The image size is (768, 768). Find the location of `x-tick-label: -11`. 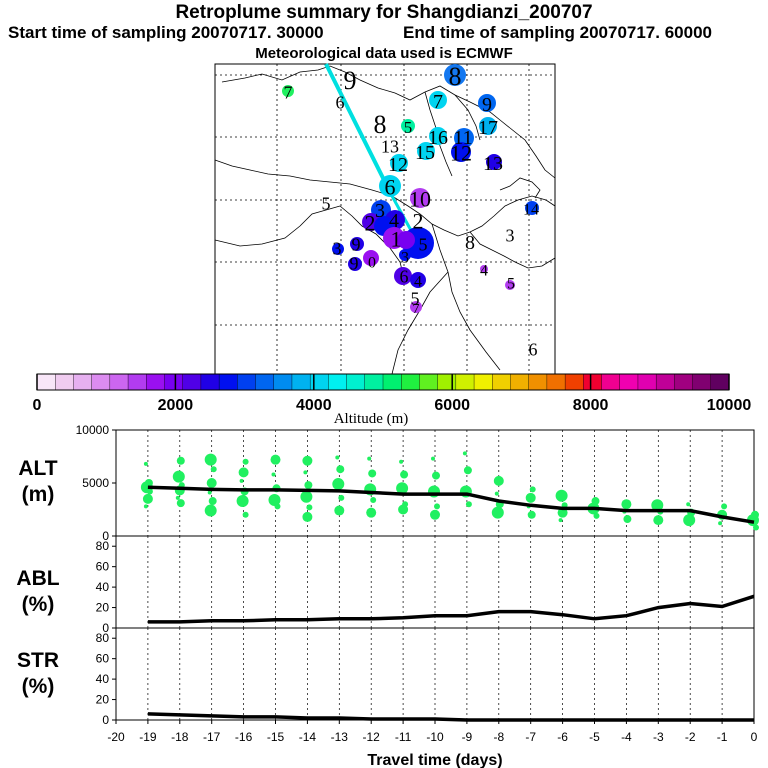

x-tick-label: -11 is located at coordinates (403, 737).